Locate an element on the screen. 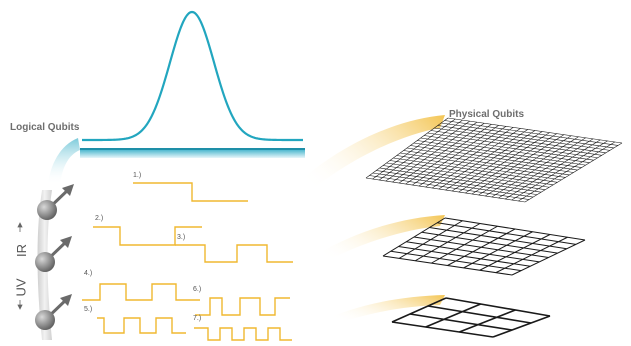 This screenshot has height=346, width=631. logical-qubits-label: Logical Qubits is located at coordinates (45, 127).